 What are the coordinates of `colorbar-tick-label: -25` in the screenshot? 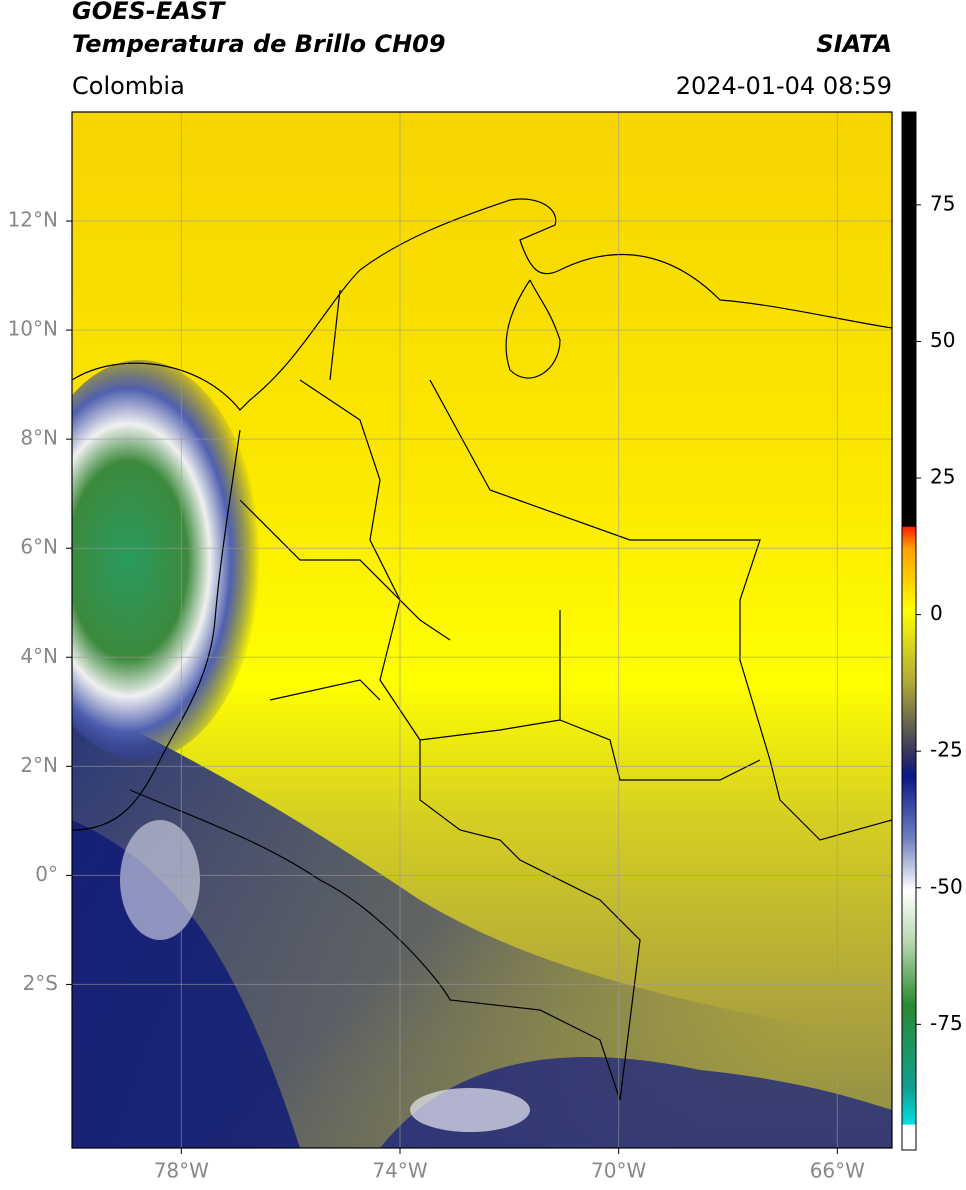 It's located at (946, 750).